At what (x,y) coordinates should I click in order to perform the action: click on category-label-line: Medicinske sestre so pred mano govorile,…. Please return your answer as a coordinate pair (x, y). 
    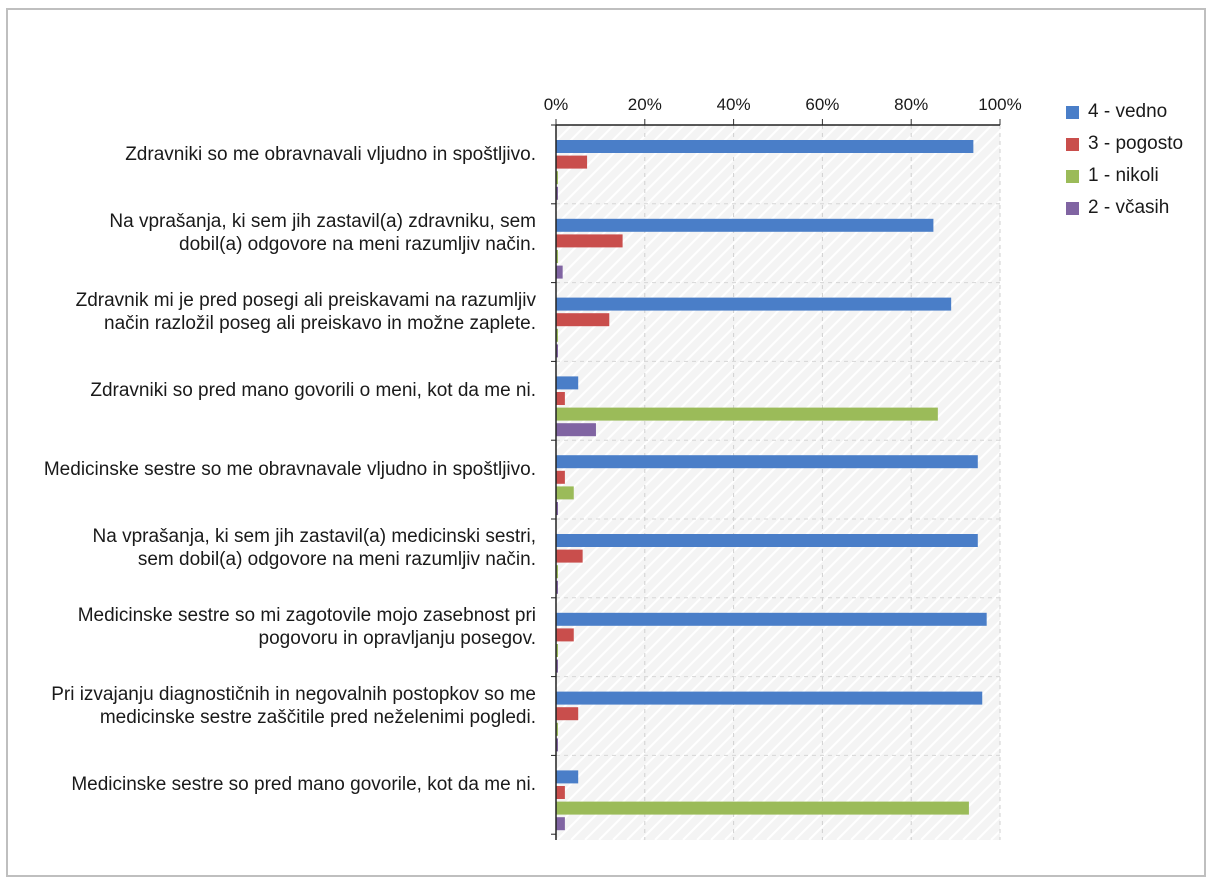
    Looking at the image, I should click on (303, 785).